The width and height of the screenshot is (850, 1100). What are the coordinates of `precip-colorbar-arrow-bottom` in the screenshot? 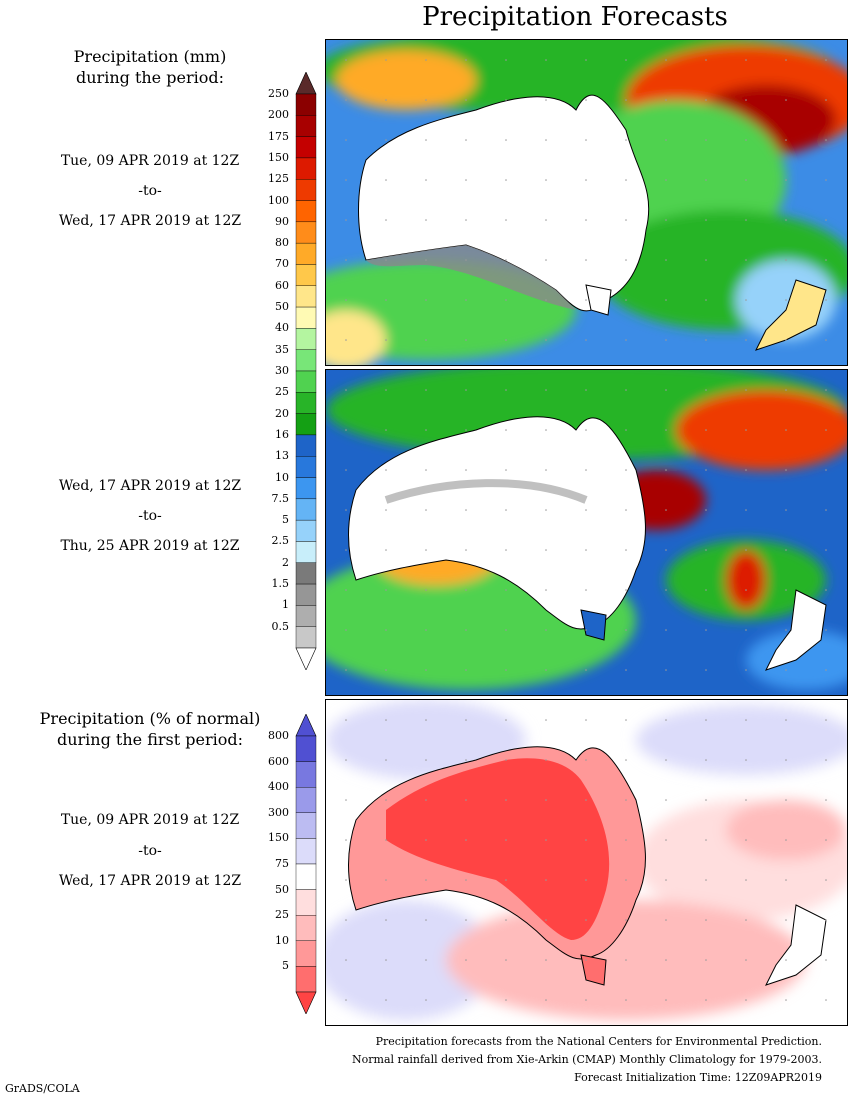 It's located at (306, 658).